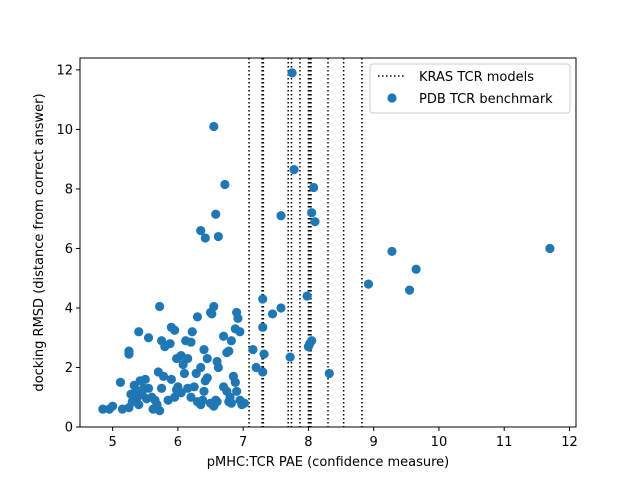  I want to click on y-tick-label: 6, so click(69, 249).